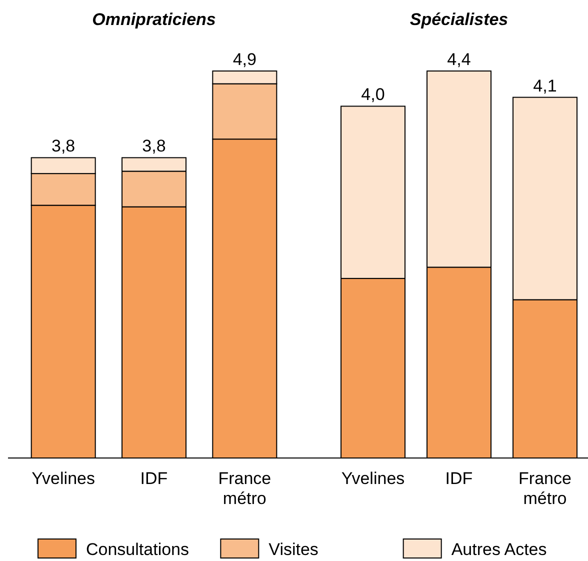  What do you see at coordinates (138, 549) in the screenshot?
I see `legend-label: Consultations` at bounding box center [138, 549].